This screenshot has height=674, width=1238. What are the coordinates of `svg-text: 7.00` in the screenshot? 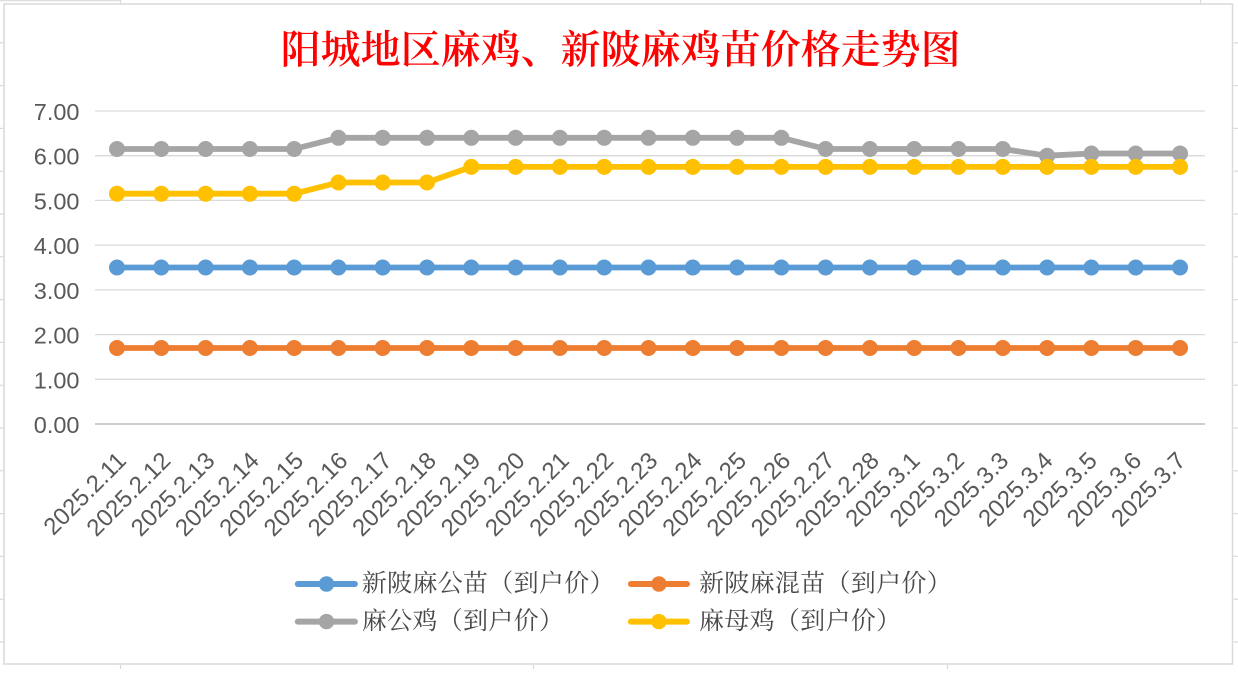 It's located at (57, 112).